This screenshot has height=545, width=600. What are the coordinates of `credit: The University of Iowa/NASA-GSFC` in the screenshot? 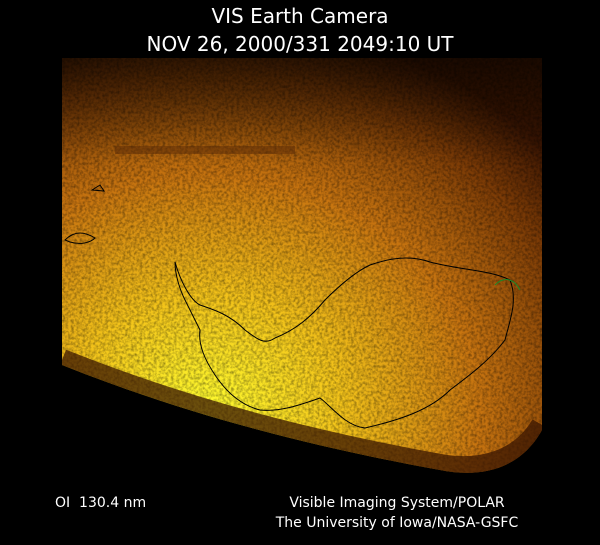 It's located at (397, 523).